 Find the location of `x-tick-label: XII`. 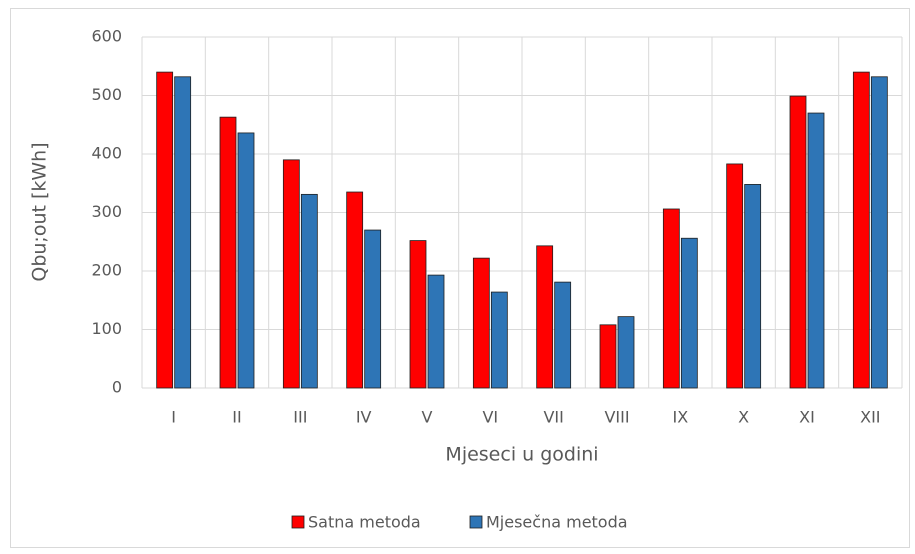

x-tick-label: XII is located at coordinates (870, 417).